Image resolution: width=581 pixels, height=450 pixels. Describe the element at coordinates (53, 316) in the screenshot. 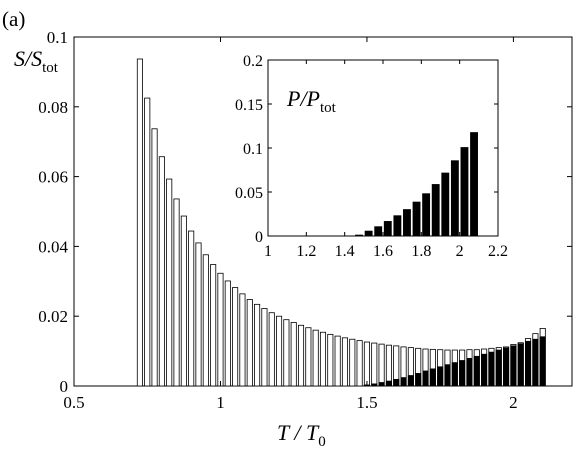

I see `y-tick-label: 0.02` at that location.